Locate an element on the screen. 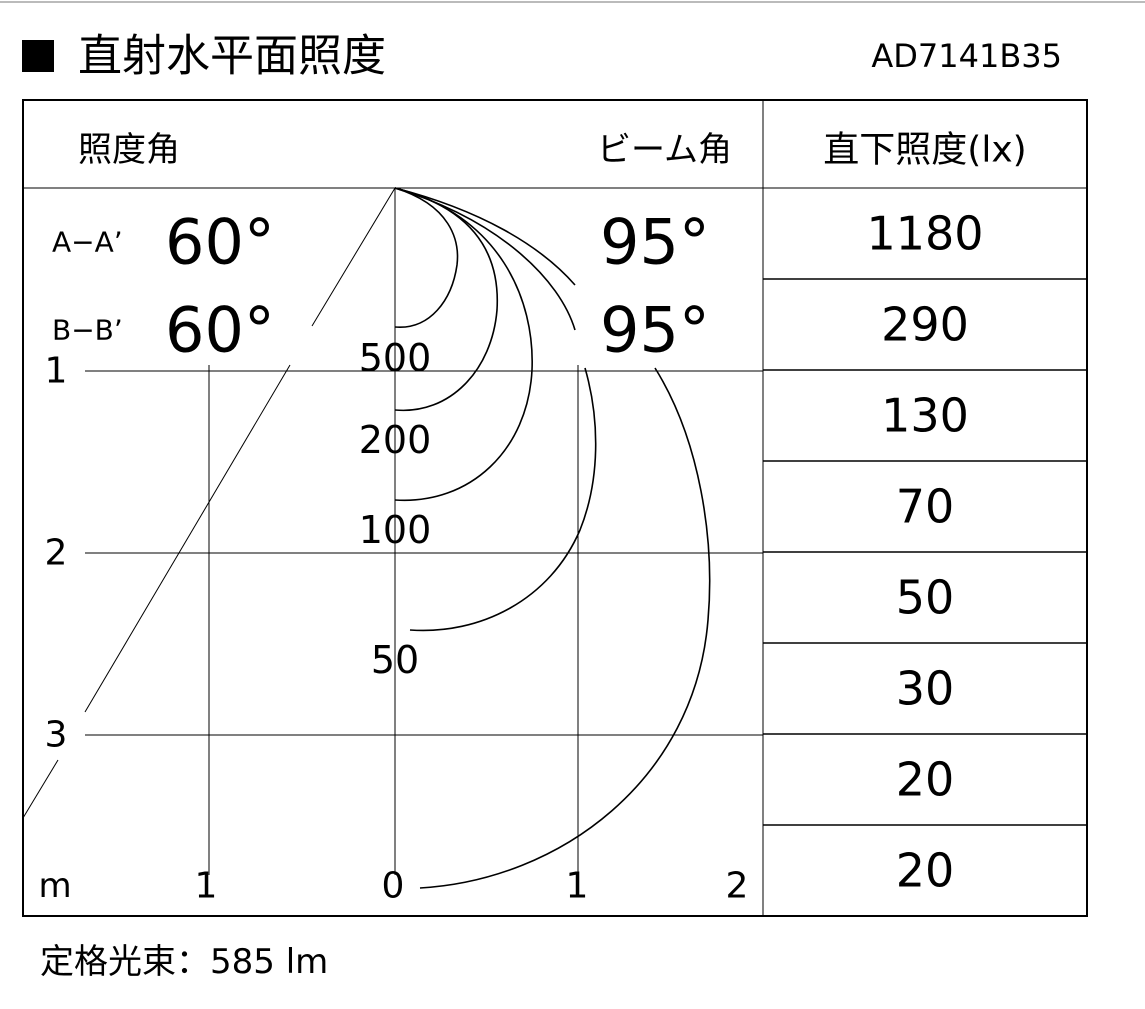 Image resolution: width=1145 pixels, height=1009 pixels. width-label: 2 is located at coordinates (737, 886).